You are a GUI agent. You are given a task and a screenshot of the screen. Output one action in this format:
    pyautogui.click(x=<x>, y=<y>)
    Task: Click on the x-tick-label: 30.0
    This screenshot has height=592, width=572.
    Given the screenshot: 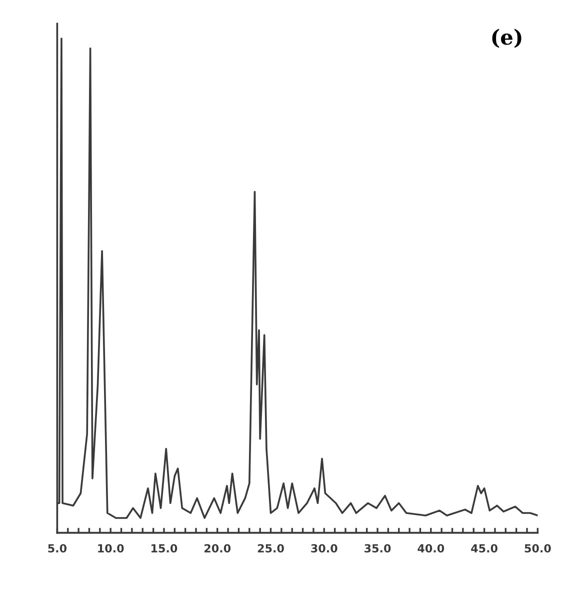 What is the action you would take?
    pyautogui.click(x=324, y=548)
    